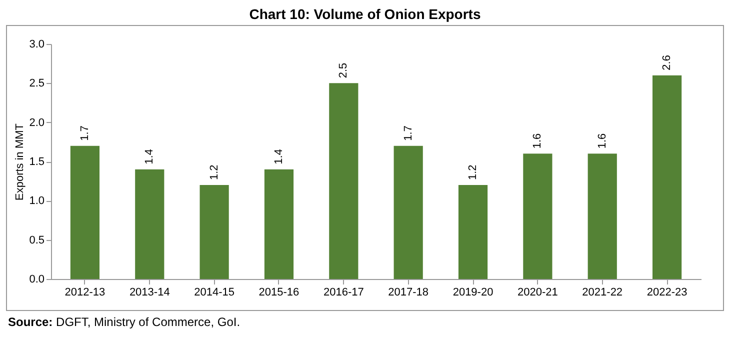 This screenshot has width=730, height=345. What do you see at coordinates (279, 292) in the screenshot?
I see `x-tick-label: 2015-16` at bounding box center [279, 292].